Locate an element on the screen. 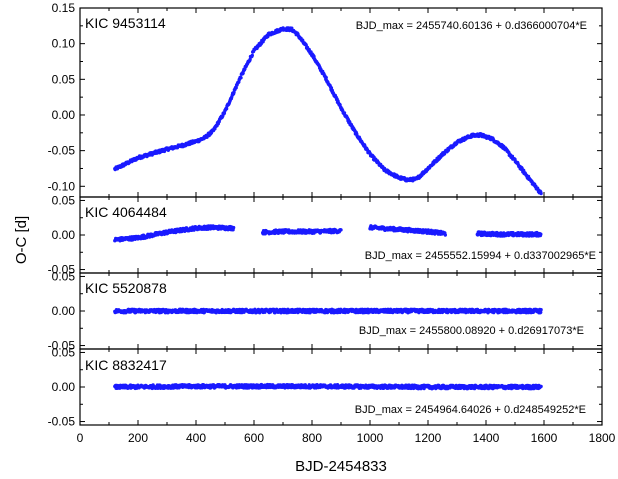  panel-3-equation: BJD_max = 2455800.08920 + 0.d26917073*E is located at coordinates (471, 331).